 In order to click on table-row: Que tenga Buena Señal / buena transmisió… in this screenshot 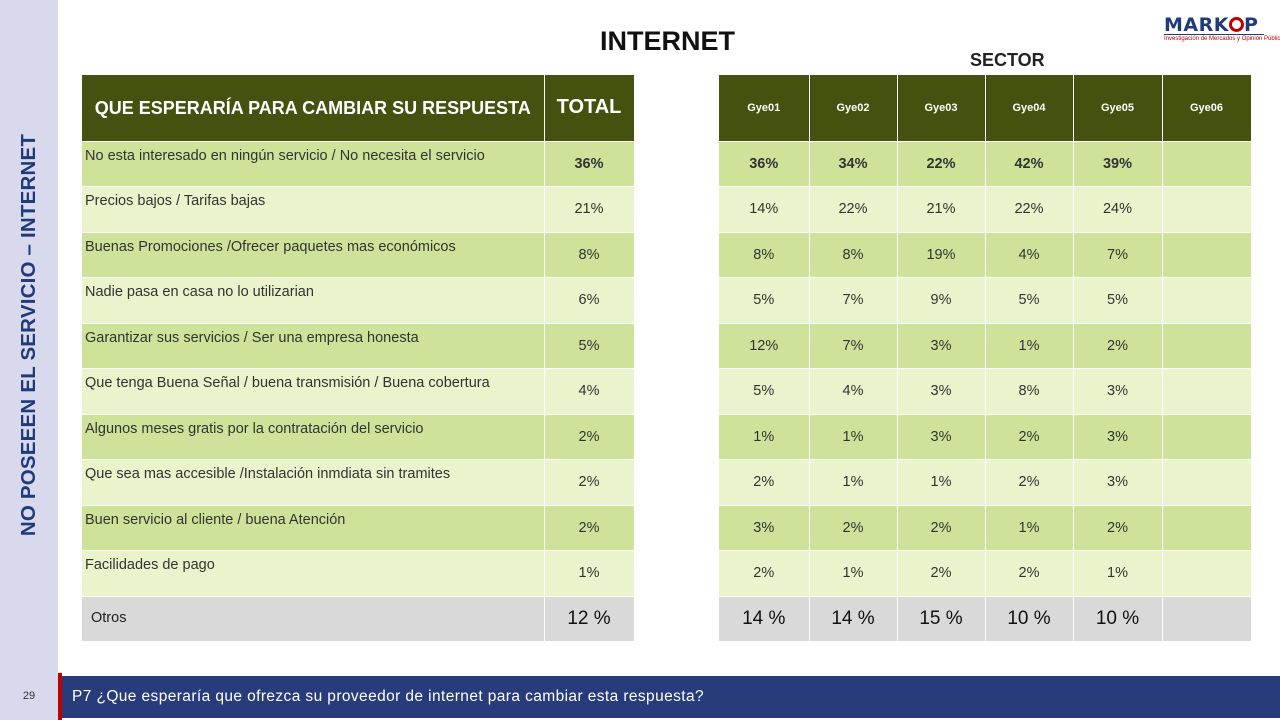, I will do `click(358, 391)`.